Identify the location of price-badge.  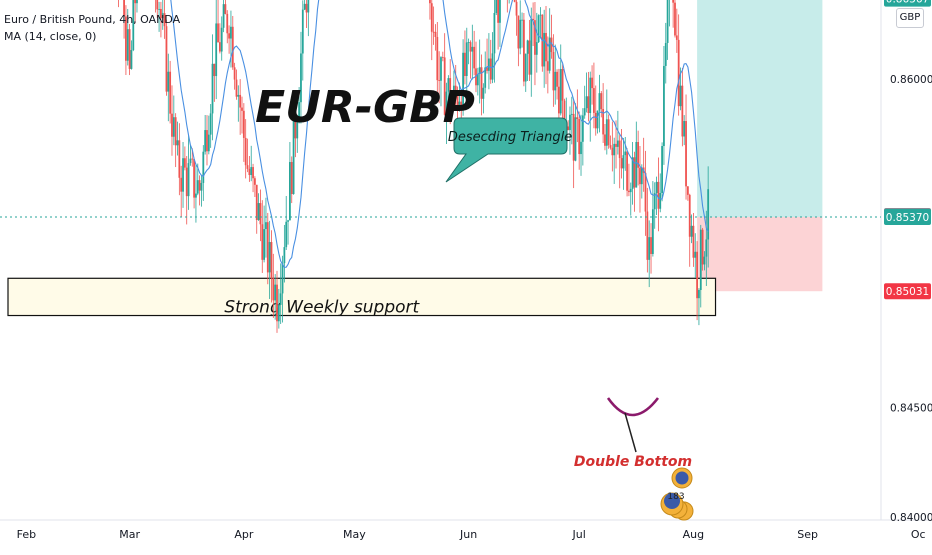
(907, 3).